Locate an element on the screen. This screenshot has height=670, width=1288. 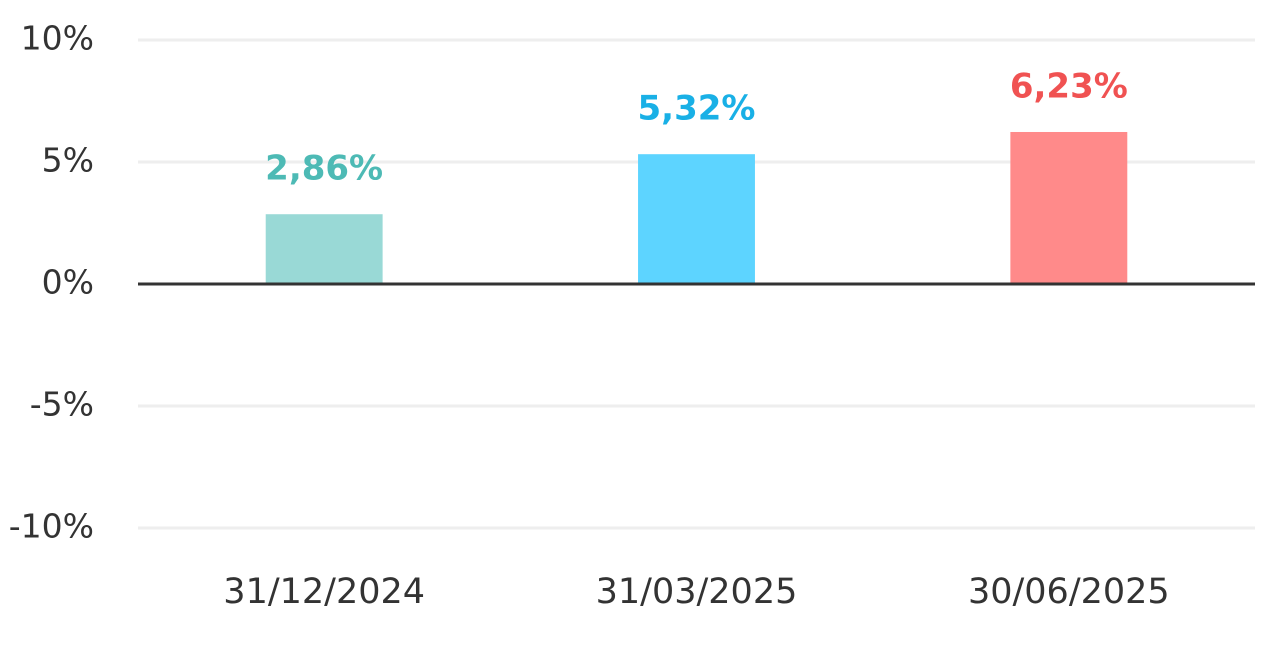
x-tick-label: 30/06/2025 is located at coordinates (1069, 592).